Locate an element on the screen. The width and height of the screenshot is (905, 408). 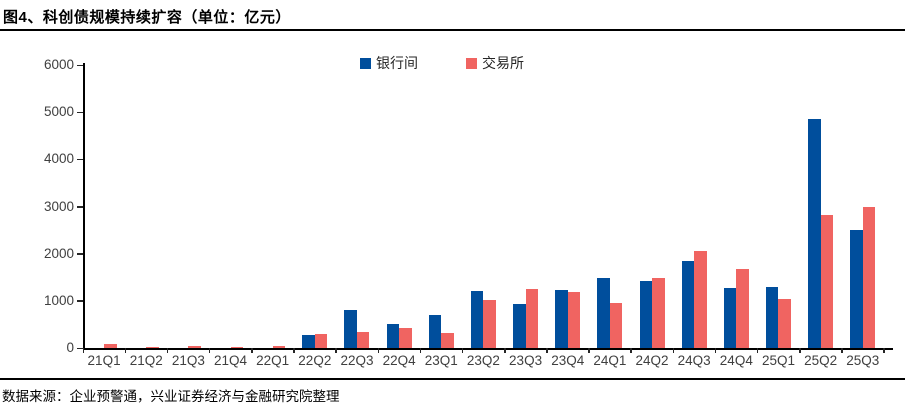
bar-exchange-22q4 is located at coordinates (405, 338).